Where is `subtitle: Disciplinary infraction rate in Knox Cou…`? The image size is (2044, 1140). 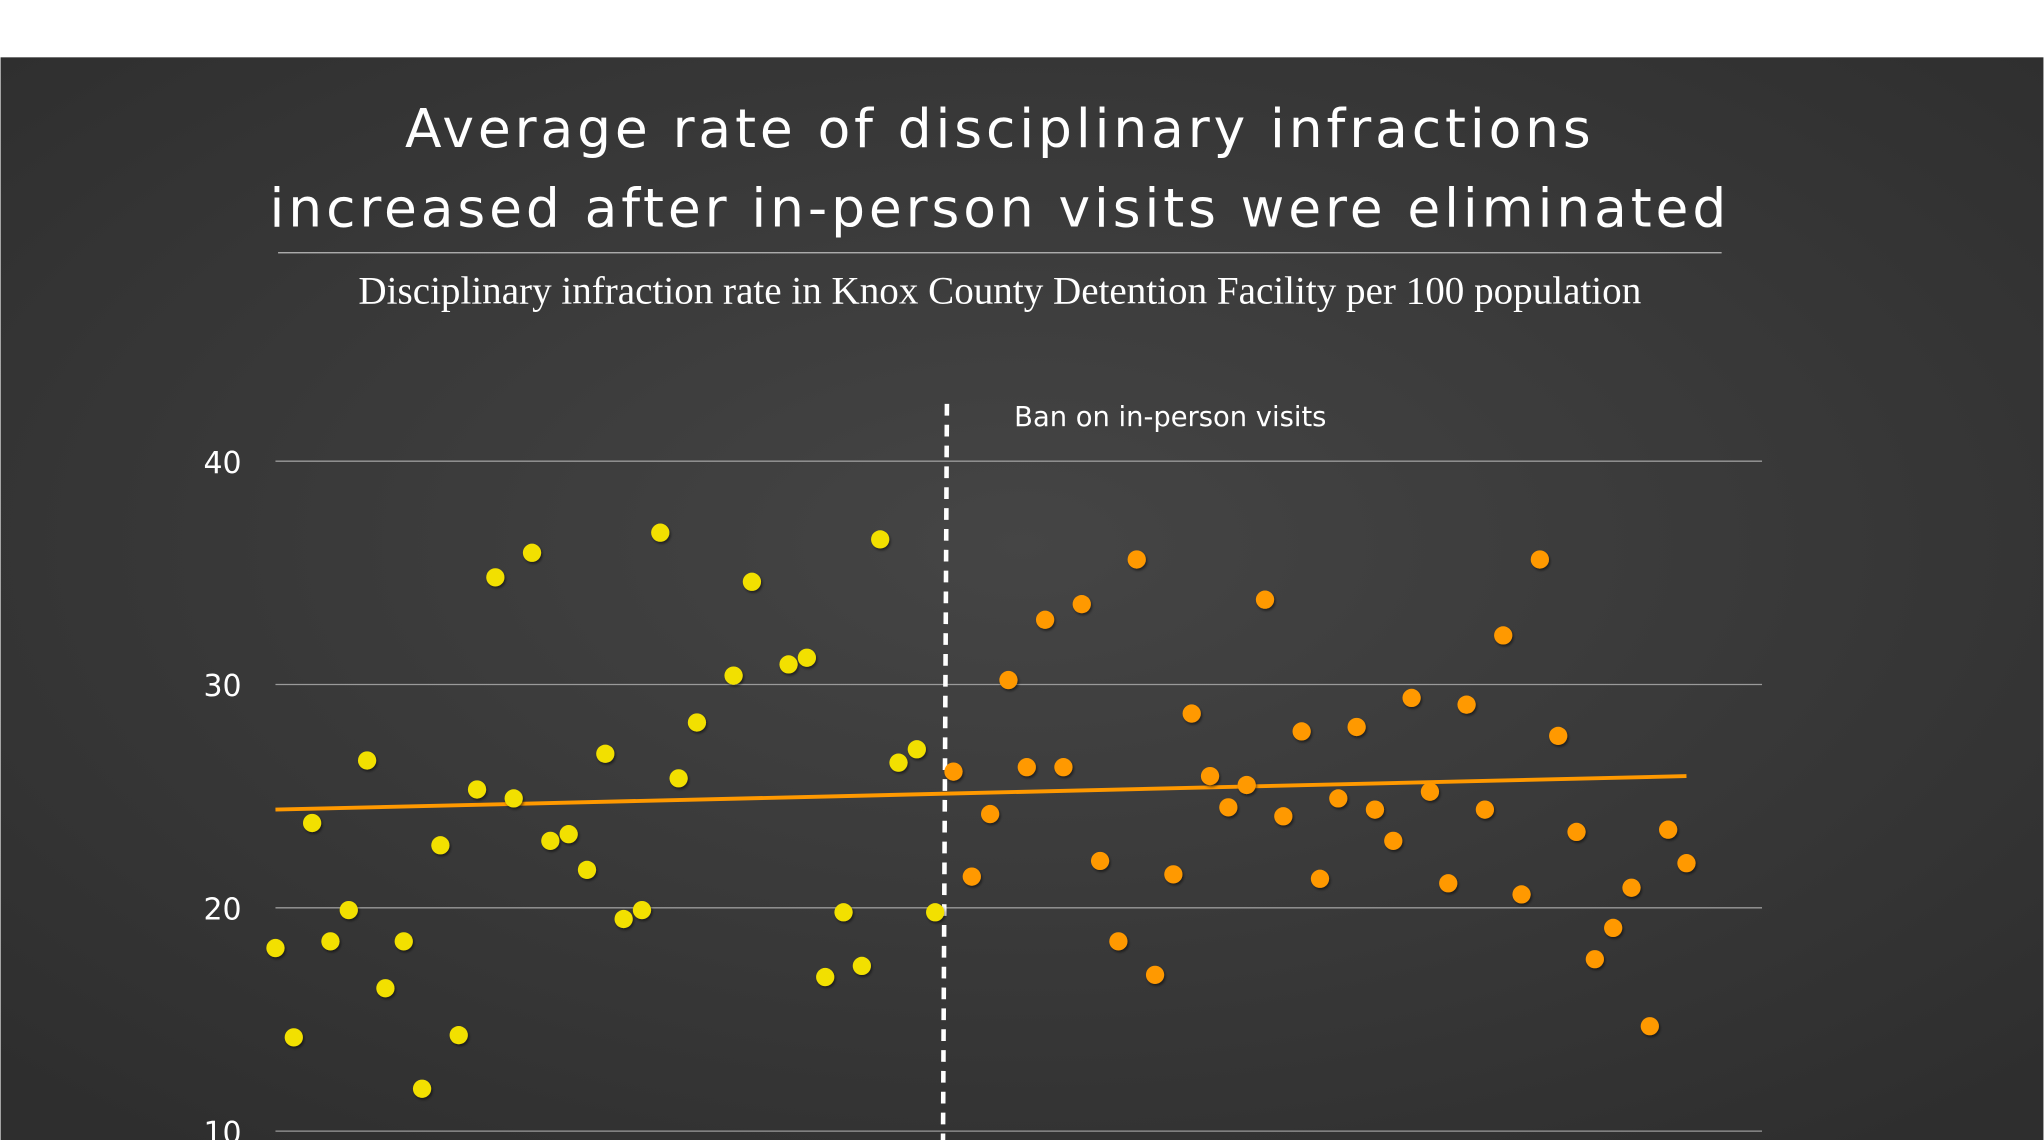
subtitle: Disciplinary infraction rate in Knox Cou… is located at coordinates (999, 291).